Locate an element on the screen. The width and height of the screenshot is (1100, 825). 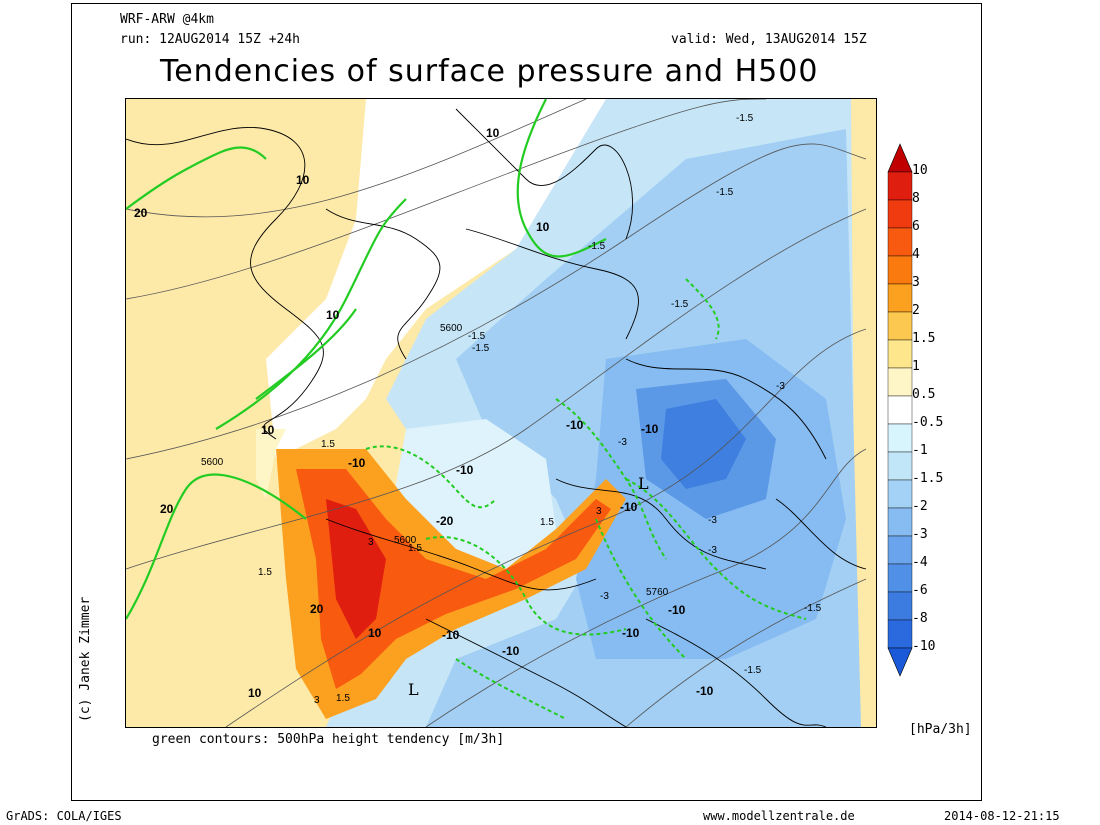
colorbar-level-label: -8 is located at coordinates (920, 618).